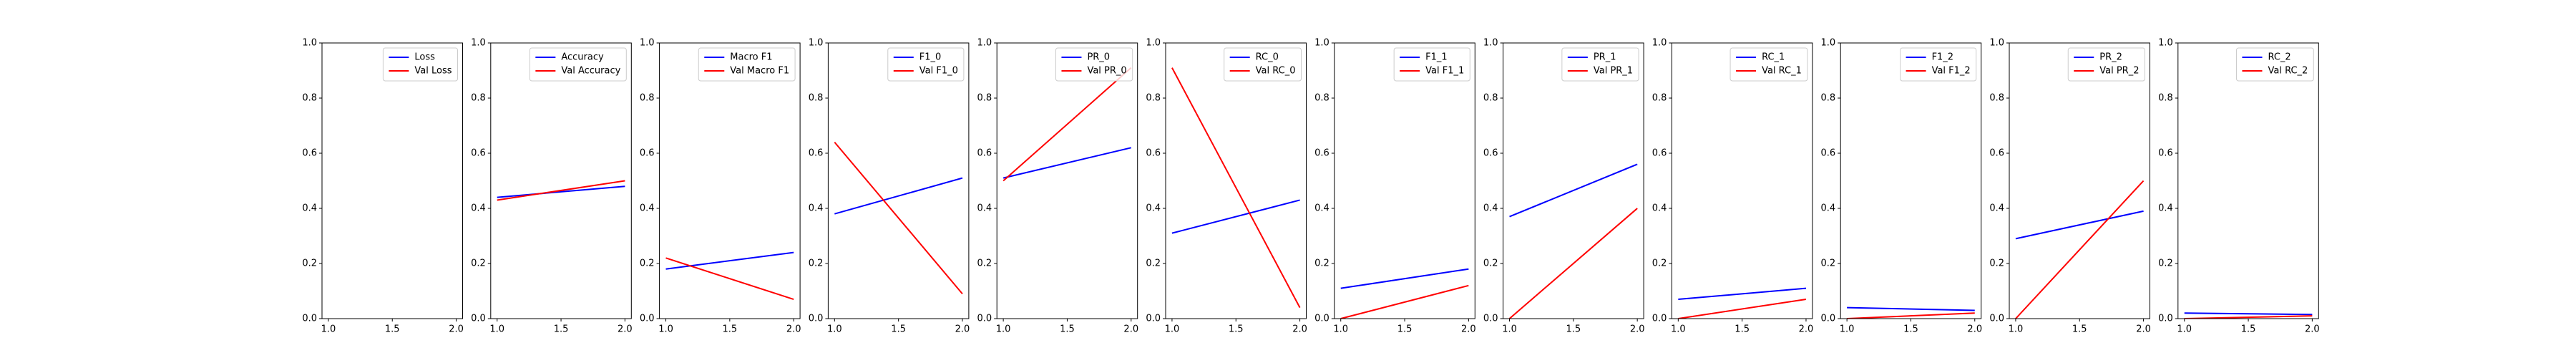 Image resolution: width=2576 pixels, height=358 pixels. What do you see at coordinates (1768, 64) in the screenshot?
I see `legend: RC_1 Val RC_1` at bounding box center [1768, 64].